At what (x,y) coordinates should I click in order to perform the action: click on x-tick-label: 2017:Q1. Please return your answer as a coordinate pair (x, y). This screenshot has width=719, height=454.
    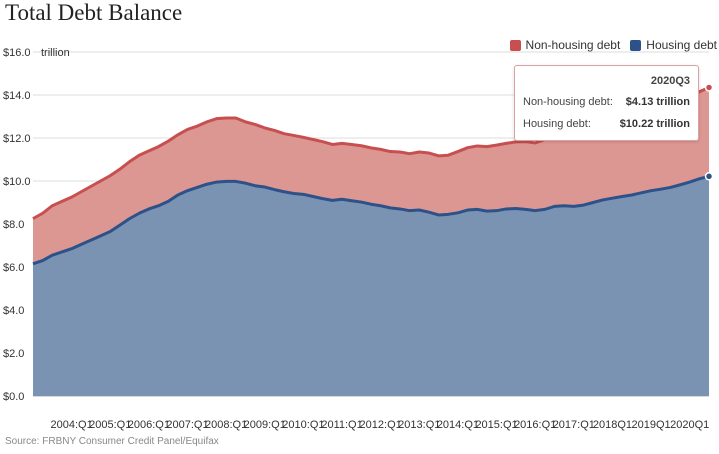
    Looking at the image, I should click on (574, 425).